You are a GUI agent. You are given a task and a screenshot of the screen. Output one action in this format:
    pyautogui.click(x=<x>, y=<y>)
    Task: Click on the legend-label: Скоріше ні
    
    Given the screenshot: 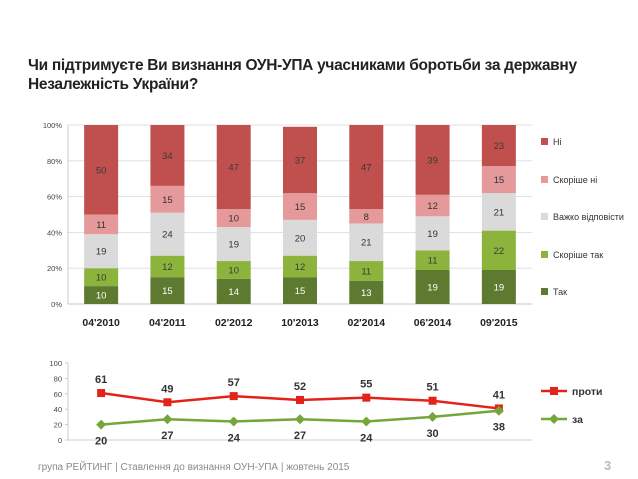 What is the action you would take?
    pyautogui.click(x=575, y=180)
    